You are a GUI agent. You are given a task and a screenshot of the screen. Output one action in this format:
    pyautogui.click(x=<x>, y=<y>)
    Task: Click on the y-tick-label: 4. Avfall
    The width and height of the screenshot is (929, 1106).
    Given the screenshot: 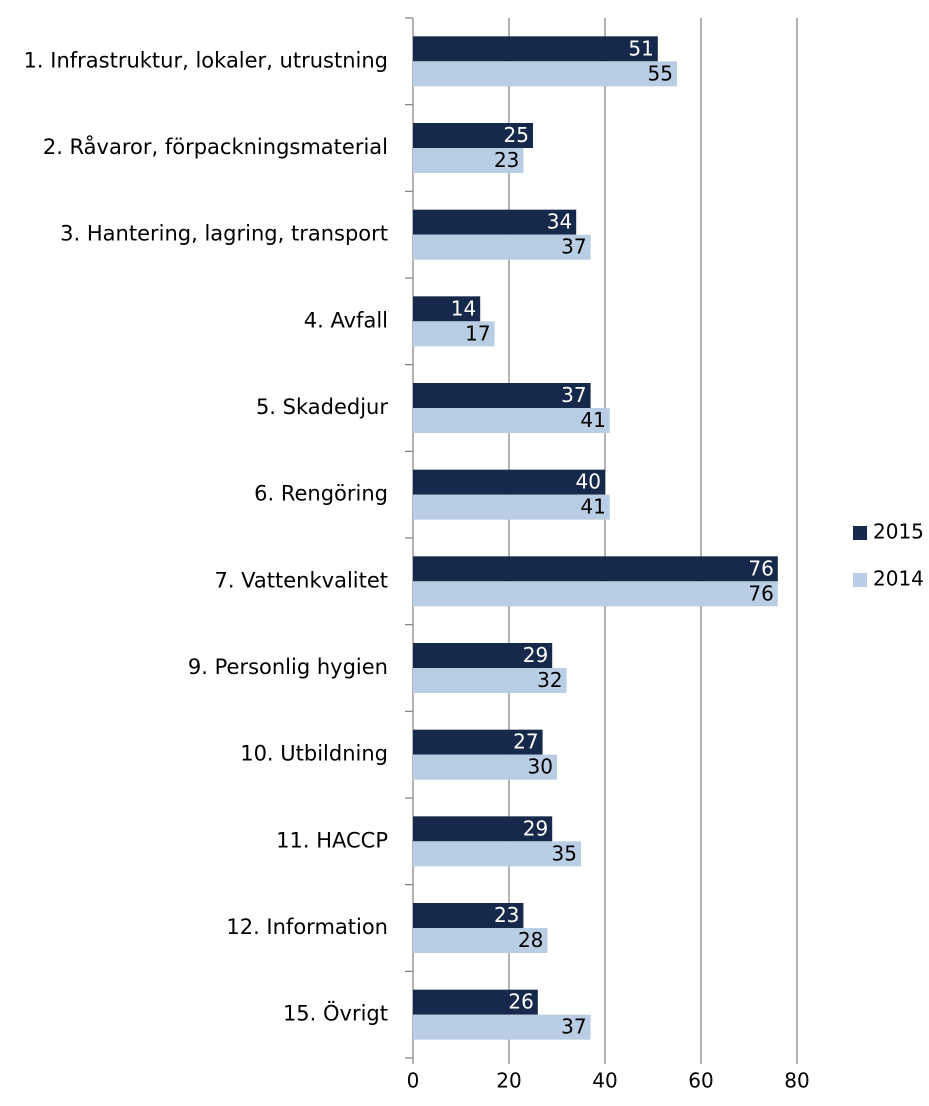 What is the action you would take?
    pyautogui.click(x=346, y=320)
    